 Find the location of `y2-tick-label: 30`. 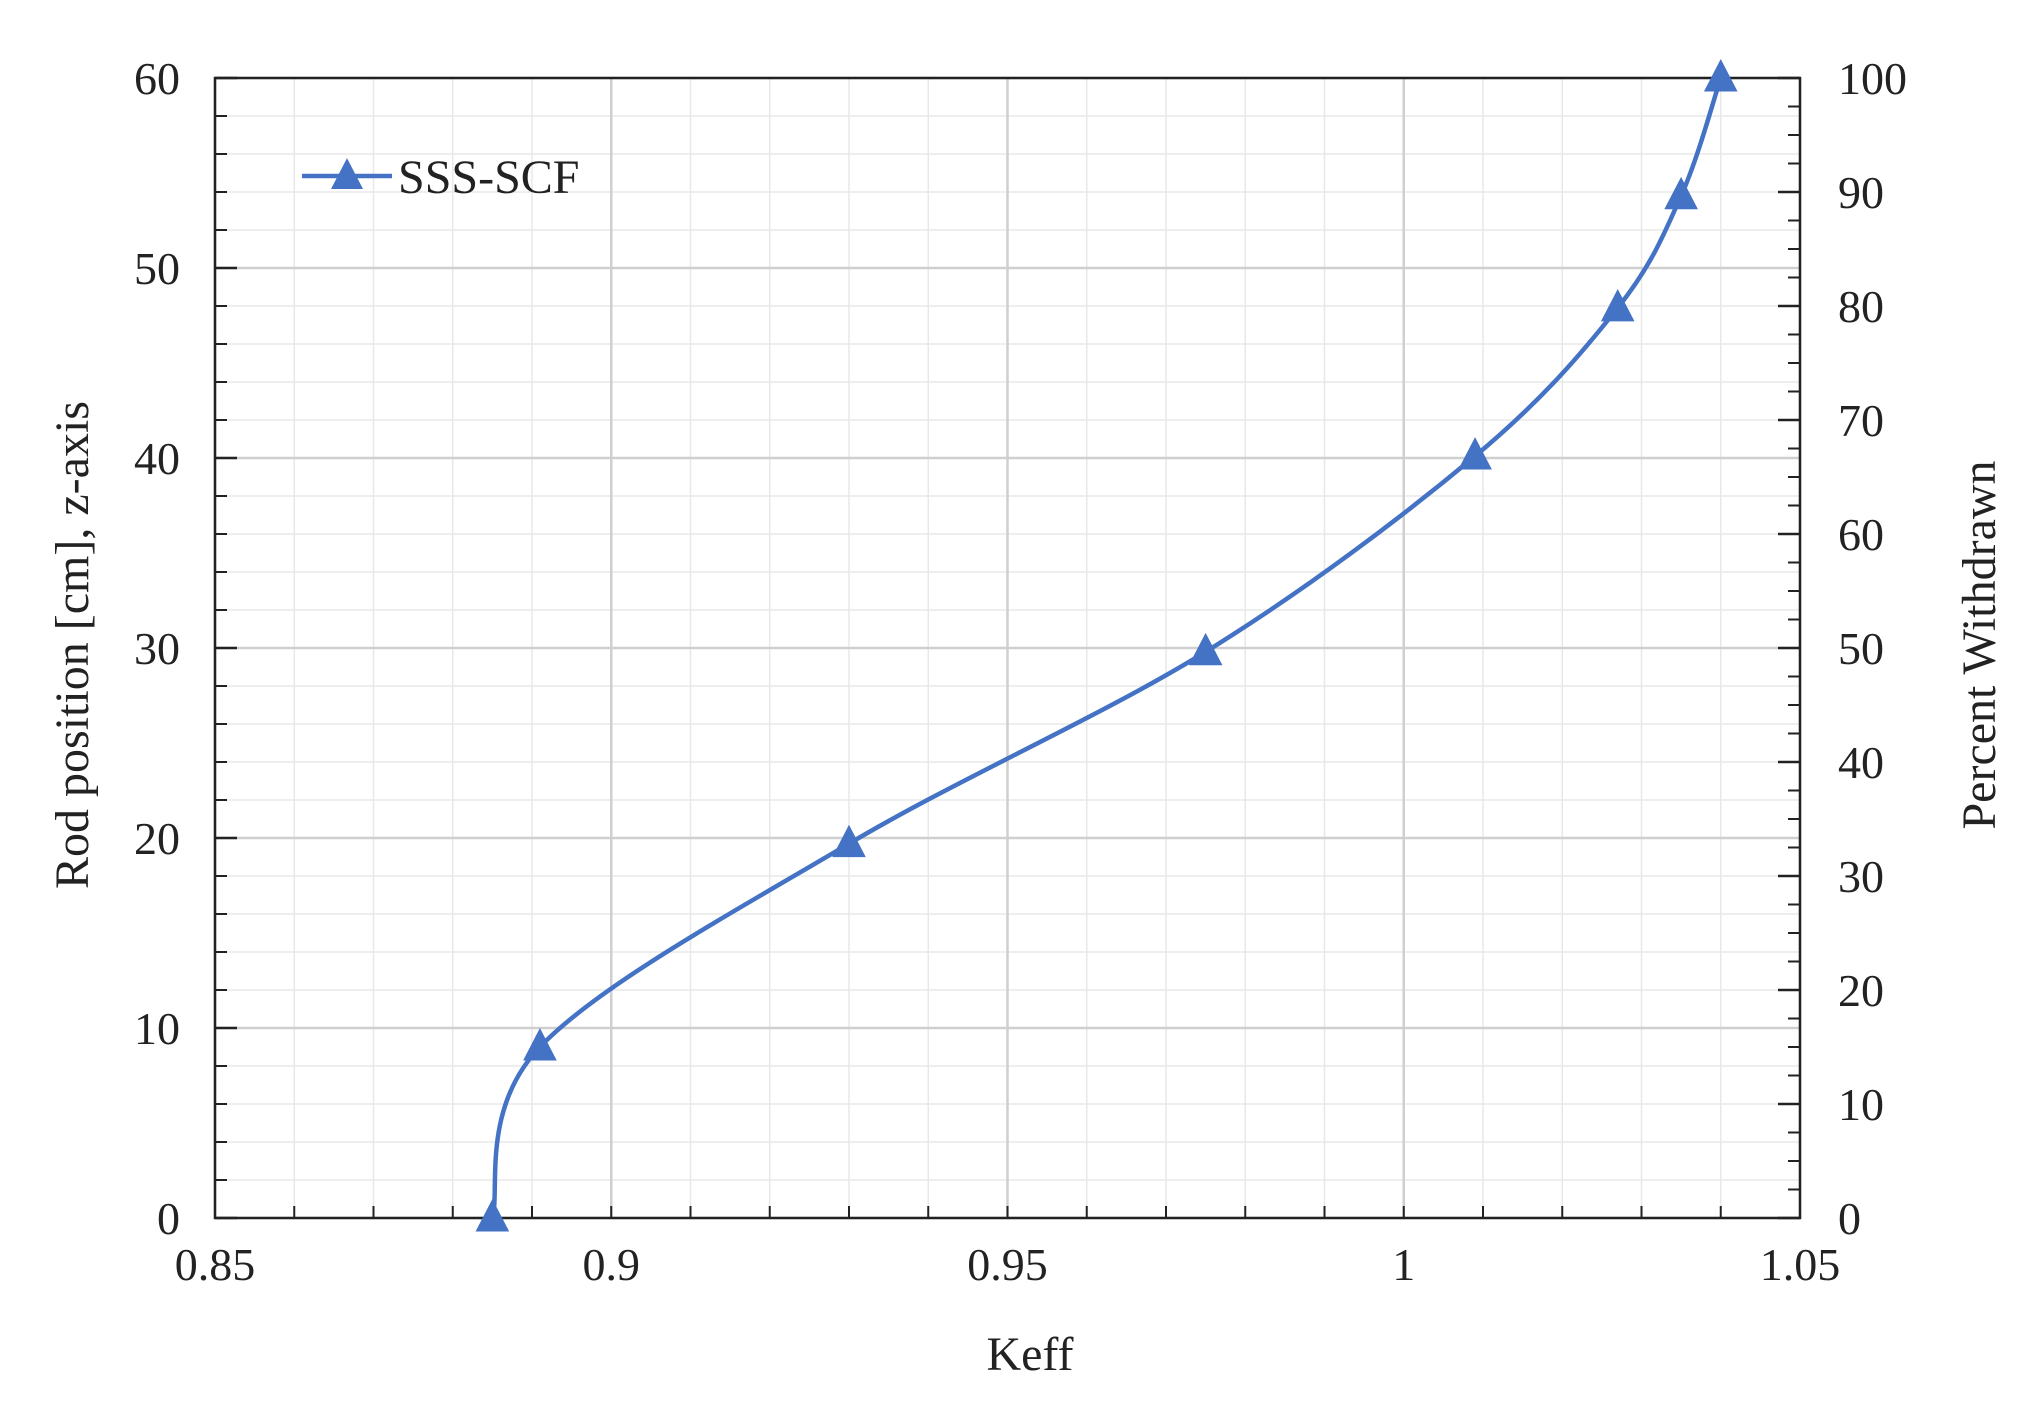

y2-tick-label: 30 is located at coordinates (1861, 876).